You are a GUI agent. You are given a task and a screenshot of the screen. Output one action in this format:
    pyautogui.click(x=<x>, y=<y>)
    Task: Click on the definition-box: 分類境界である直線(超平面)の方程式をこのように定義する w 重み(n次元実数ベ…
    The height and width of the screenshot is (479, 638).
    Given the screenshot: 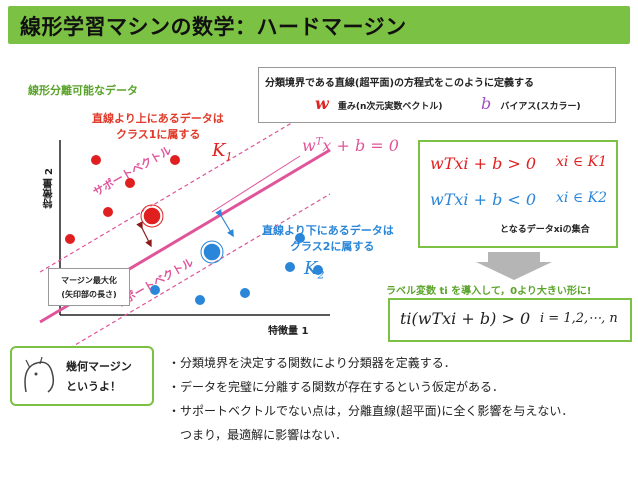 What is the action you would take?
    pyautogui.click(x=437, y=95)
    